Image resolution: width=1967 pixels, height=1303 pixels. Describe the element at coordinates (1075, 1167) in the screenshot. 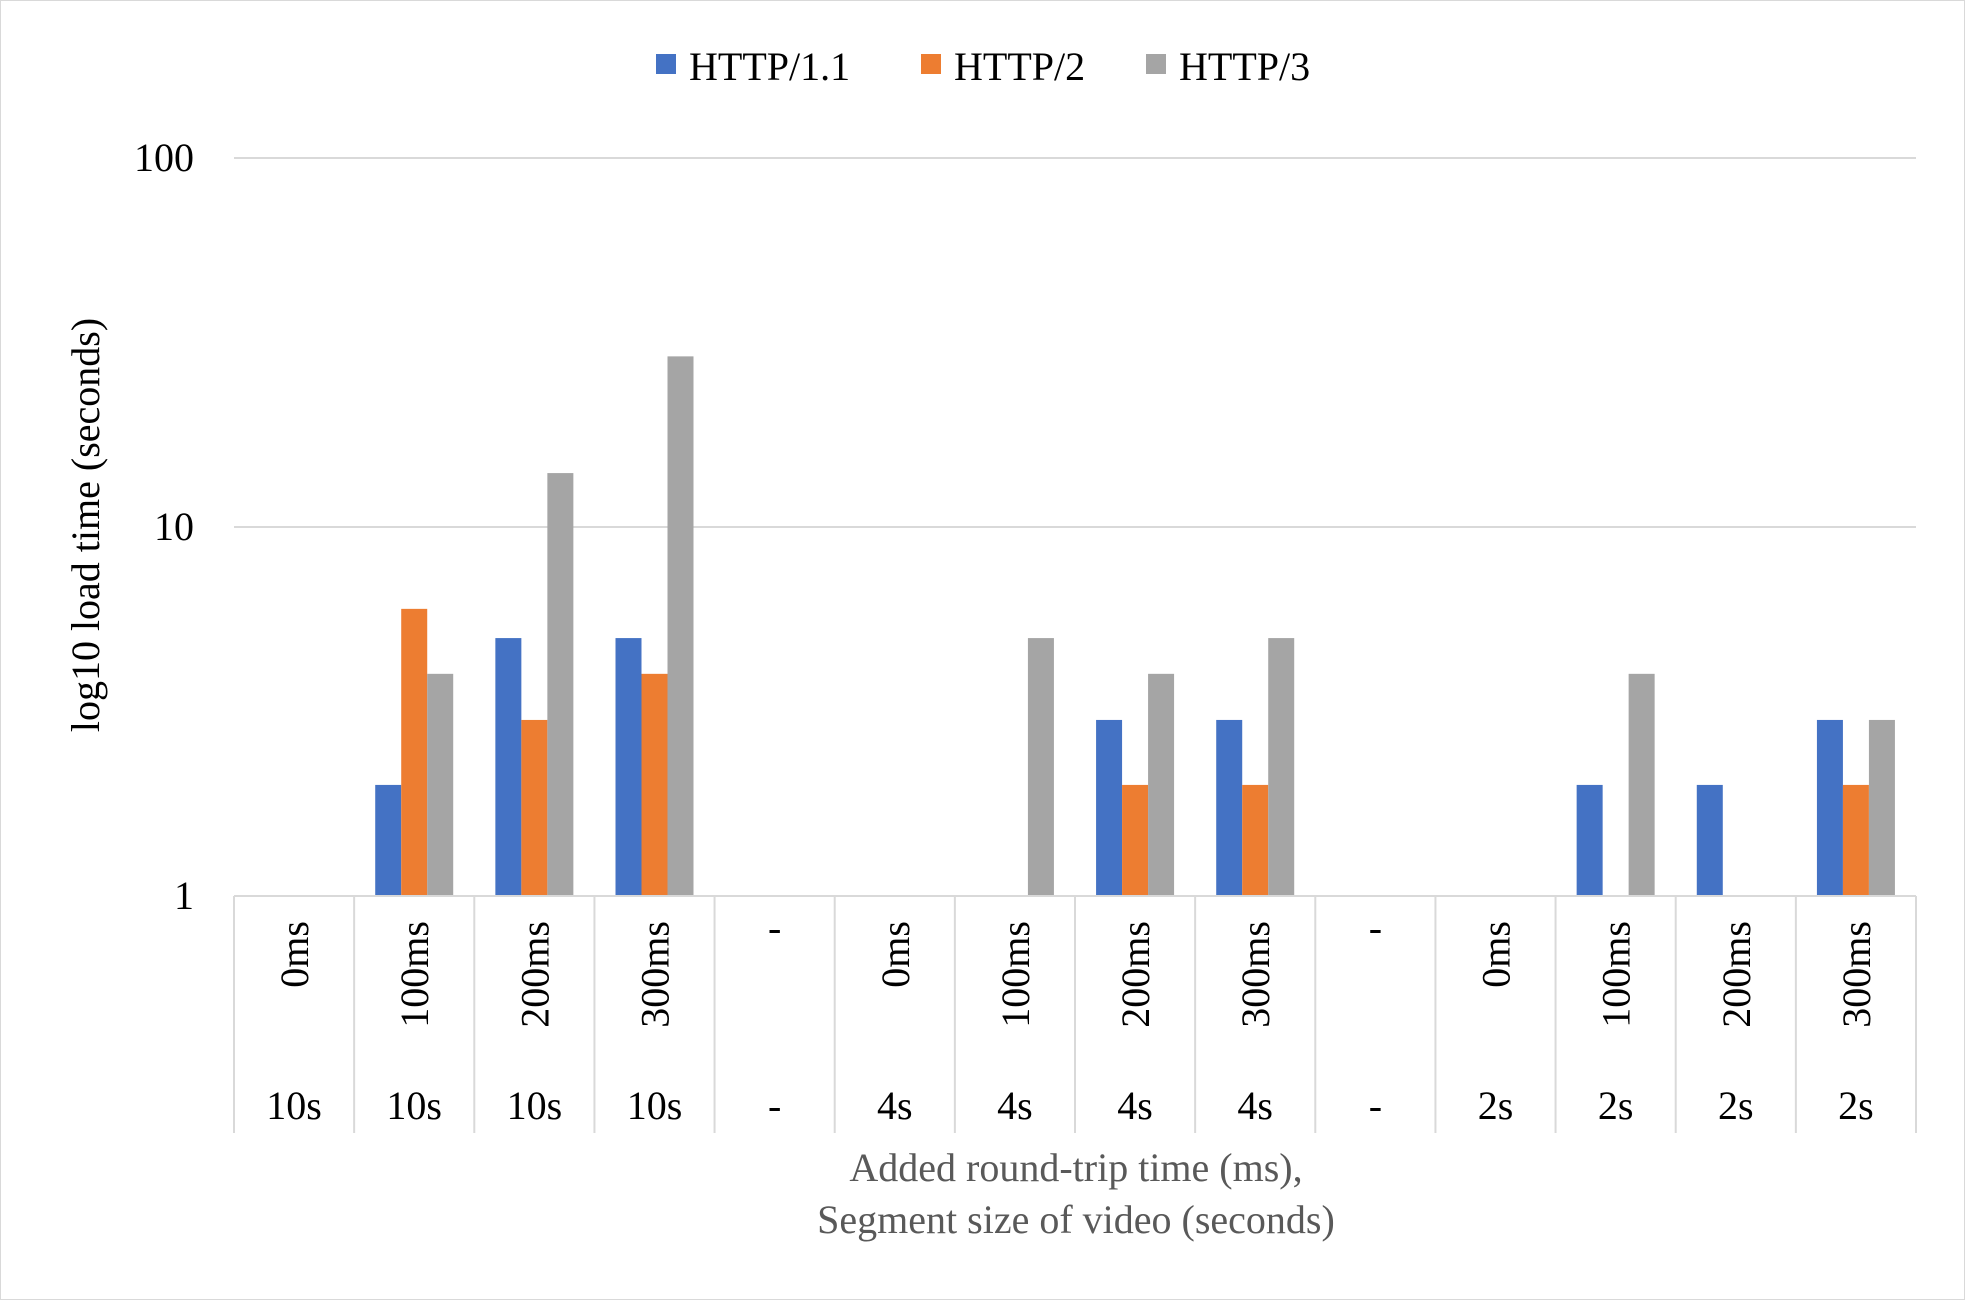

I see `x-axis-title-line-1: Added round-trip time (ms),` at that location.